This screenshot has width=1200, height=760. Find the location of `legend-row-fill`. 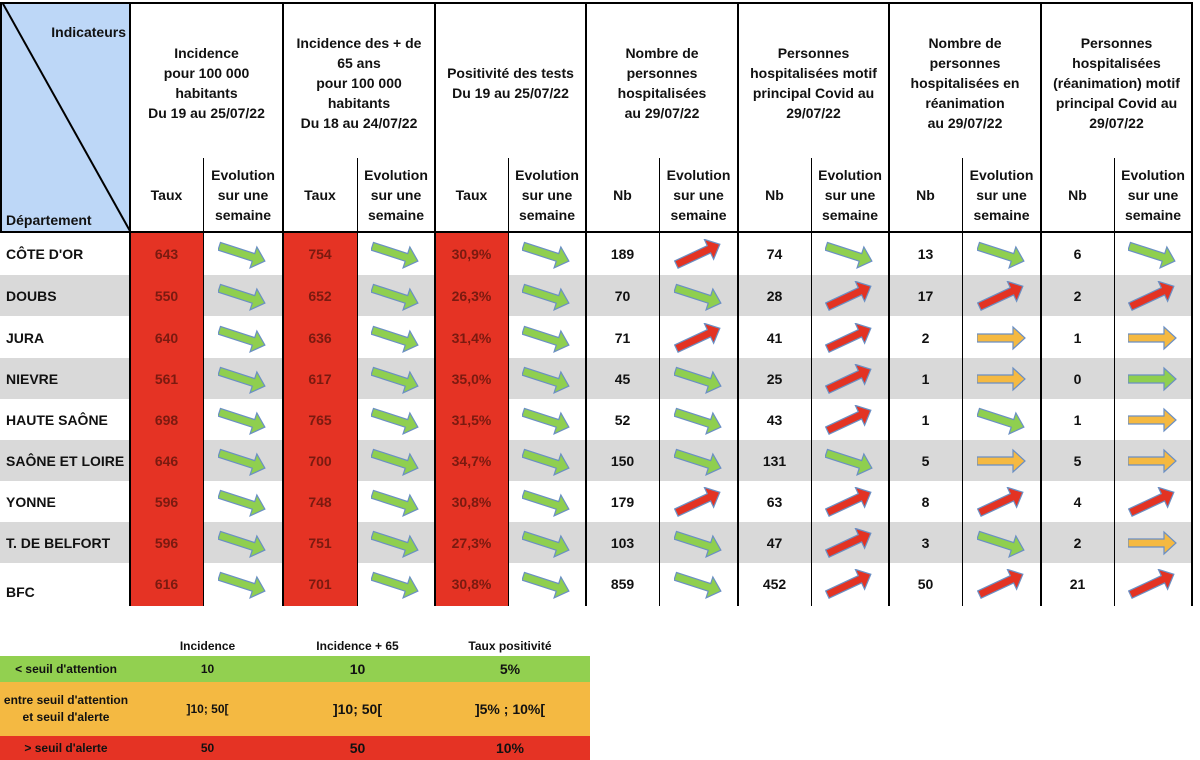

legend-row-fill is located at coordinates (295, 709).